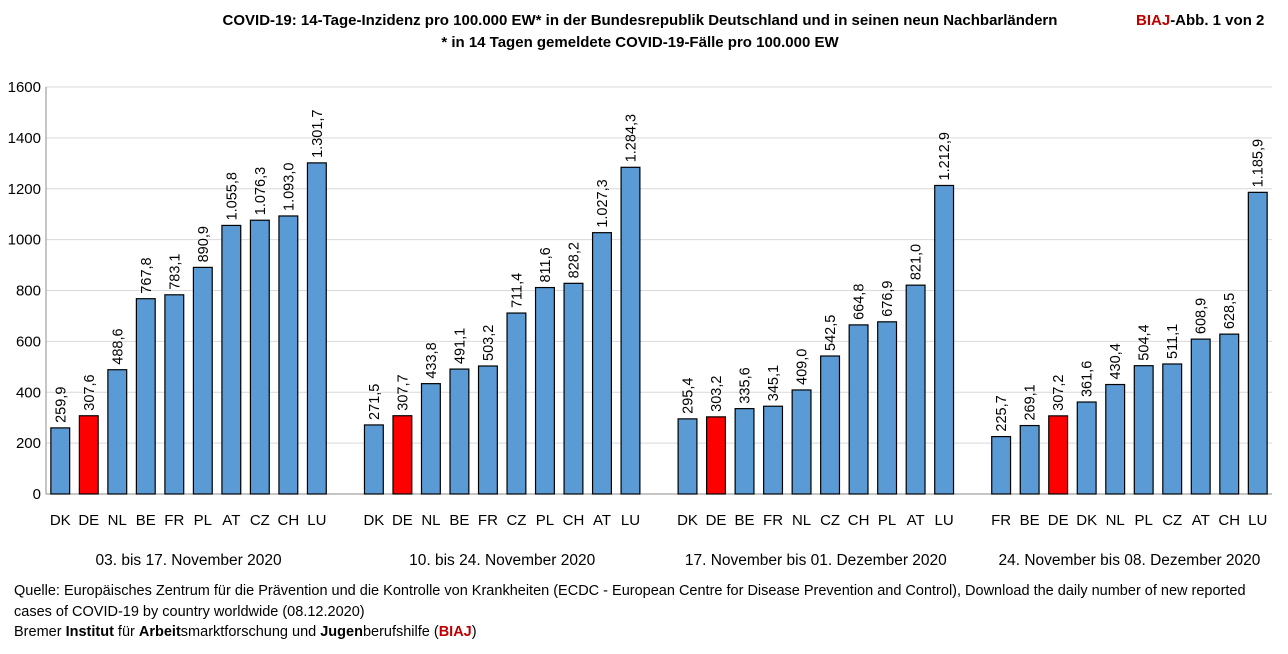  Describe the element at coordinates (1230, 311) in the screenshot. I see `data-label: 628,5` at that location.